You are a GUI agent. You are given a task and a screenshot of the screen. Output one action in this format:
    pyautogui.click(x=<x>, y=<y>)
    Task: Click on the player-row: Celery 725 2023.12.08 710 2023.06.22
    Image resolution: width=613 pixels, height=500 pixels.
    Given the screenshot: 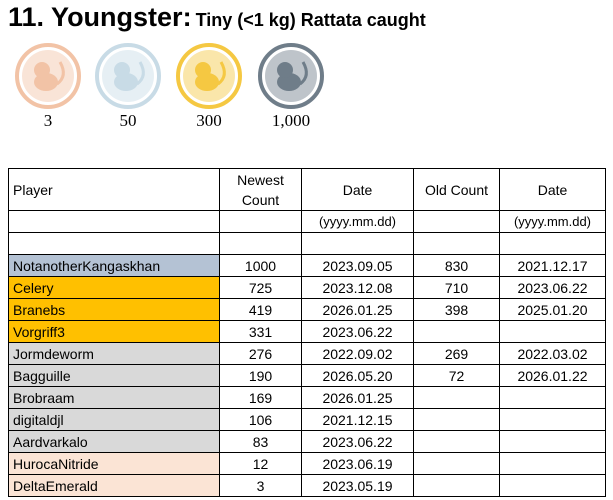 What is the action you would take?
    pyautogui.click(x=307, y=287)
    